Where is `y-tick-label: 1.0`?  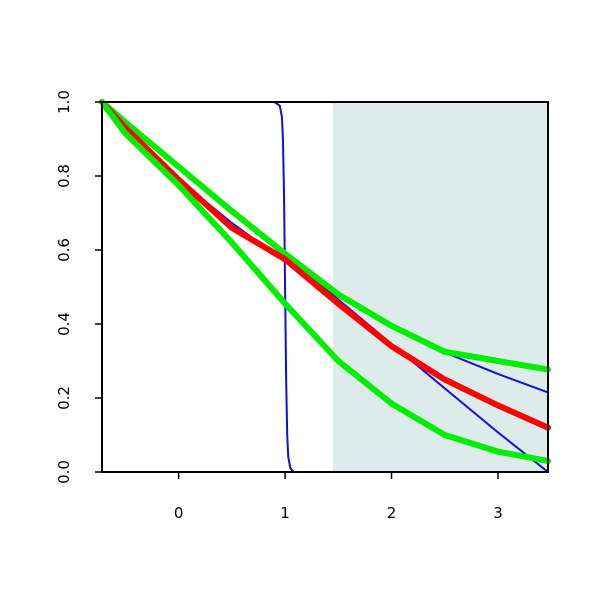
y-tick-label: 1.0 is located at coordinates (64, 102).